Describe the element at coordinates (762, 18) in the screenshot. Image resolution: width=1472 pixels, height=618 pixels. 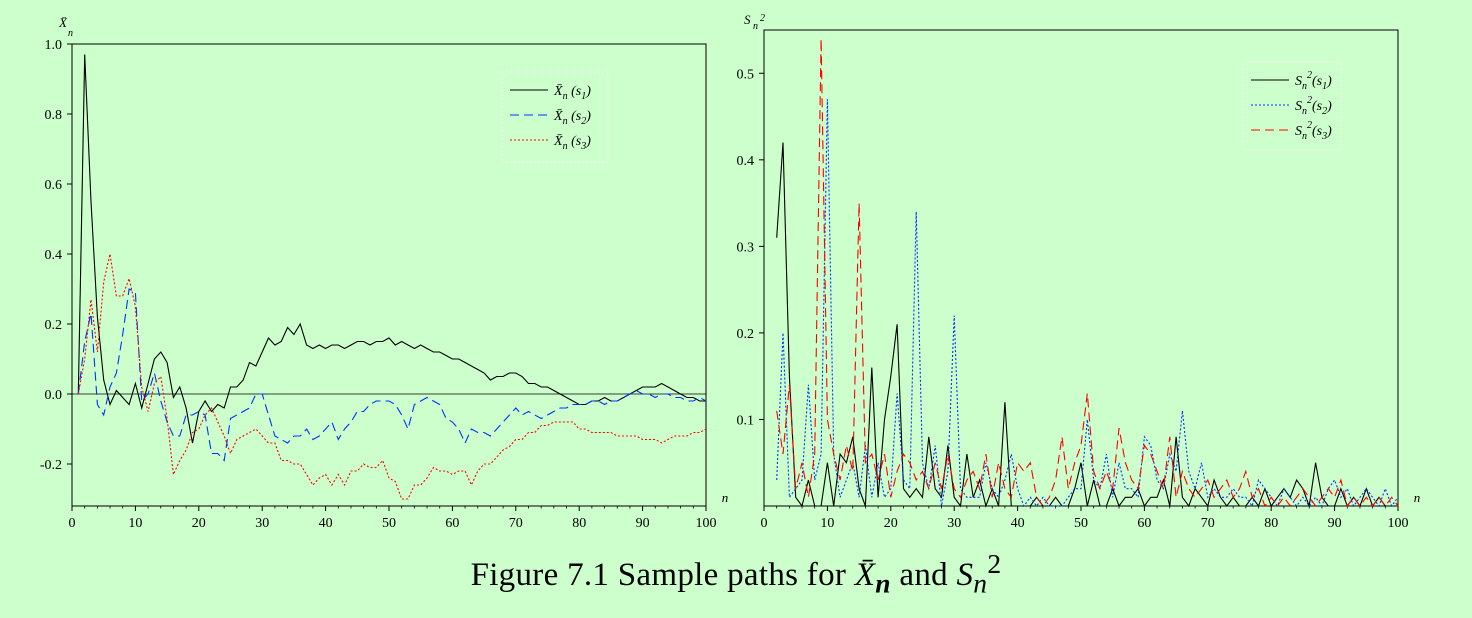
I see `y-axis-label-sup: 2` at that location.